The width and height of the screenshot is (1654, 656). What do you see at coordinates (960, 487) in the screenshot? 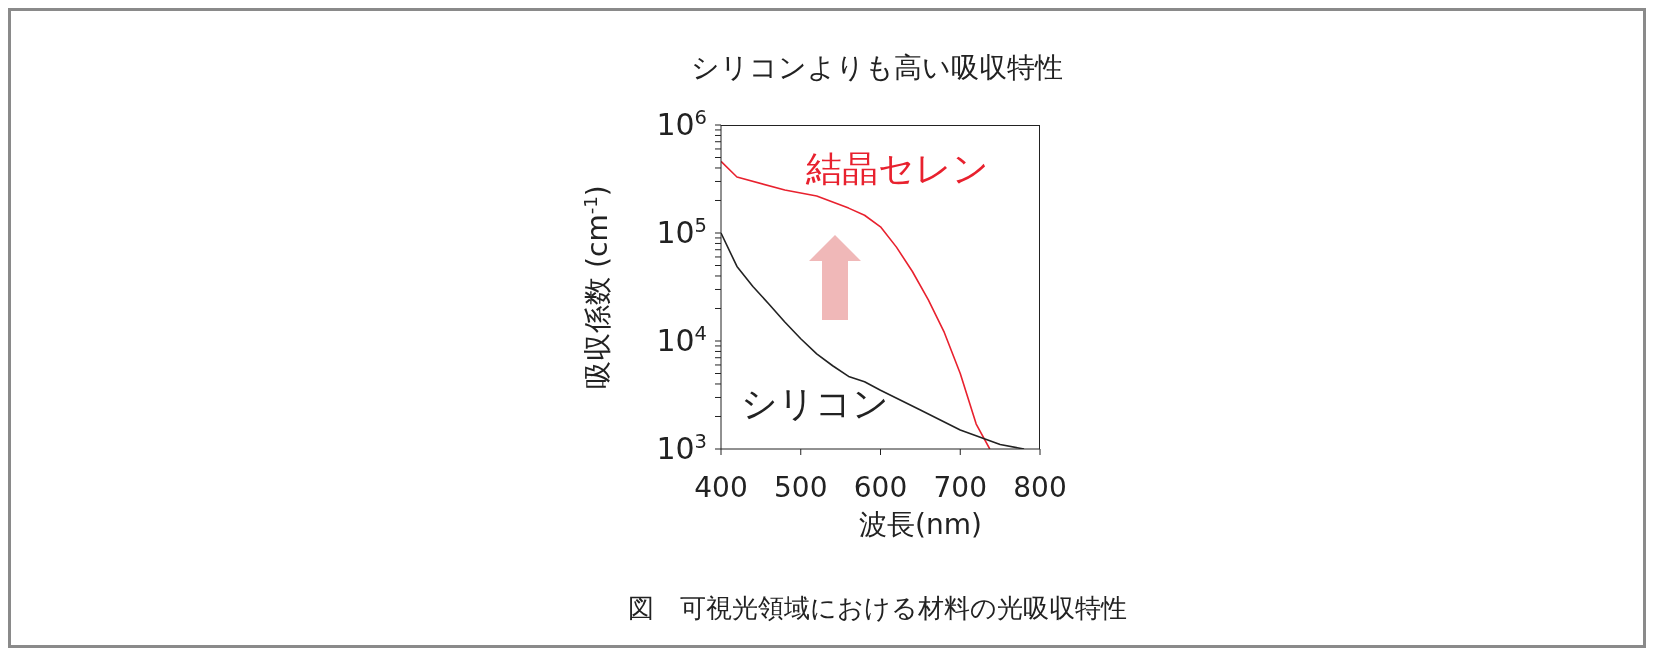
I see `x-tick-label: 700` at bounding box center [960, 487].